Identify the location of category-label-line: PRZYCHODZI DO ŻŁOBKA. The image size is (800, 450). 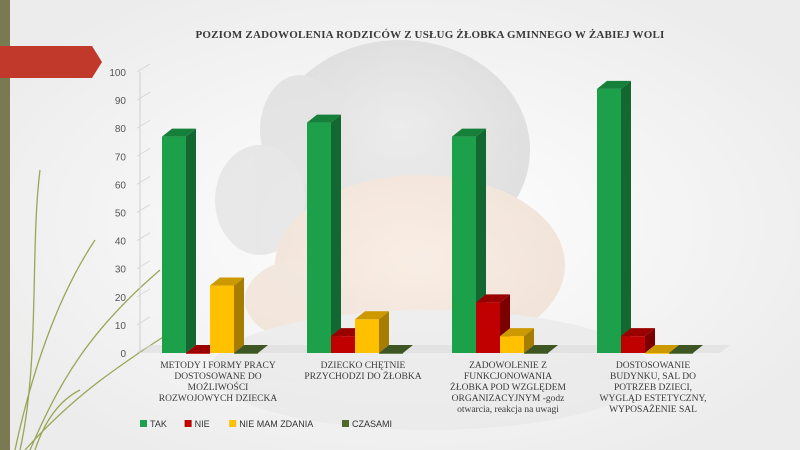
(362, 376).